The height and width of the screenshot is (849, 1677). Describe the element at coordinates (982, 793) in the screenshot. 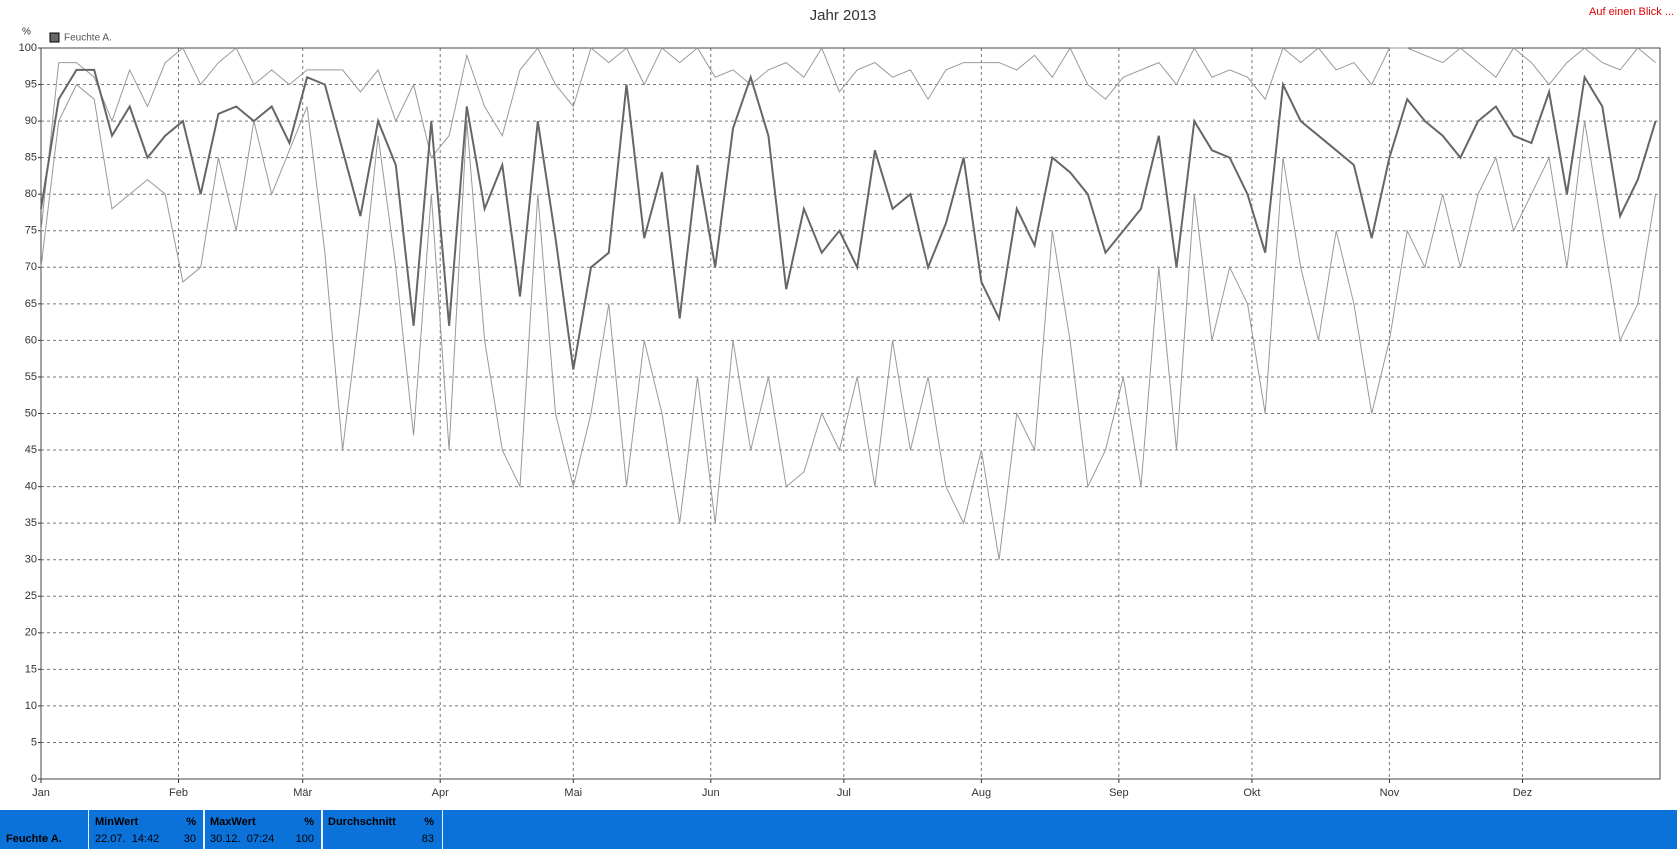

I see `x-tick-label: Aug` at that location.